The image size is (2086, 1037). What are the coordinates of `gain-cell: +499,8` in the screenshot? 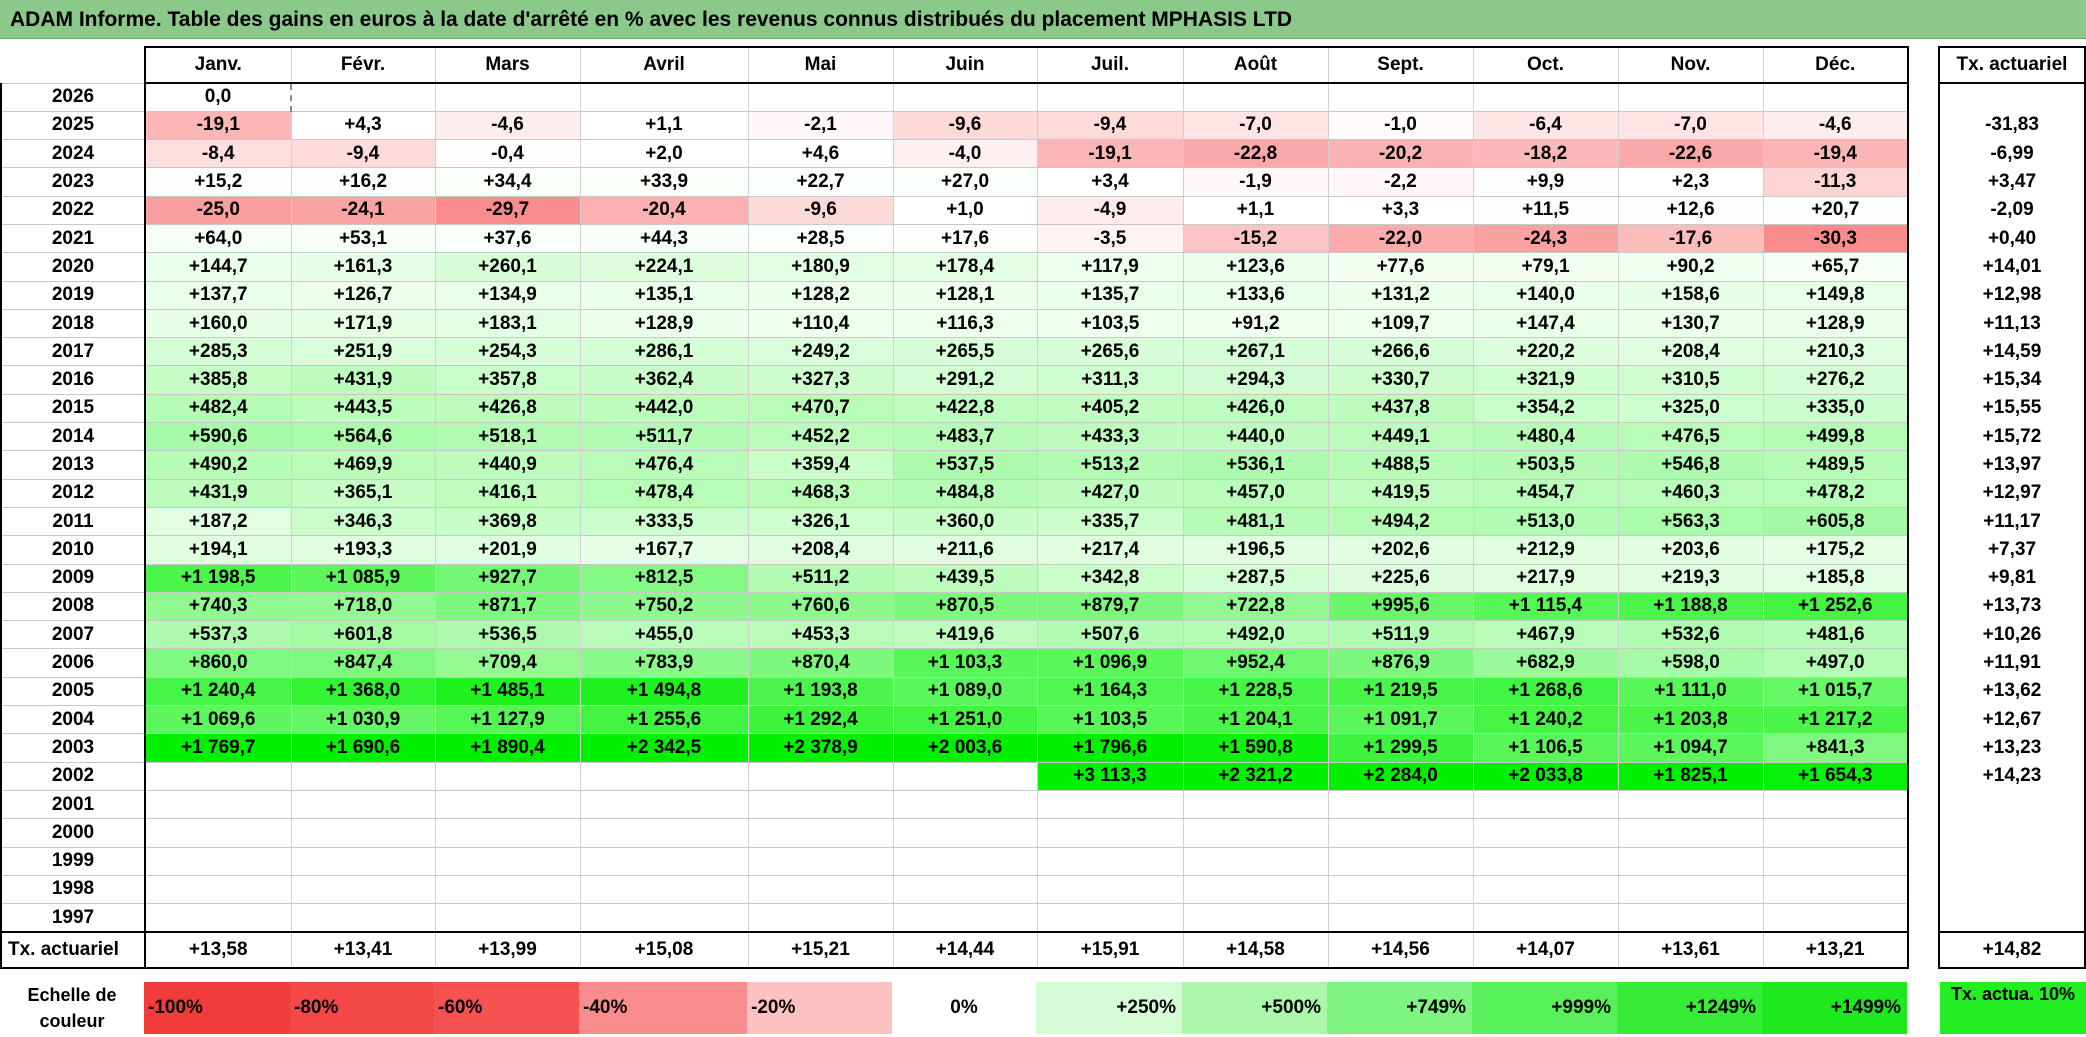 It's located at (1835, 437).